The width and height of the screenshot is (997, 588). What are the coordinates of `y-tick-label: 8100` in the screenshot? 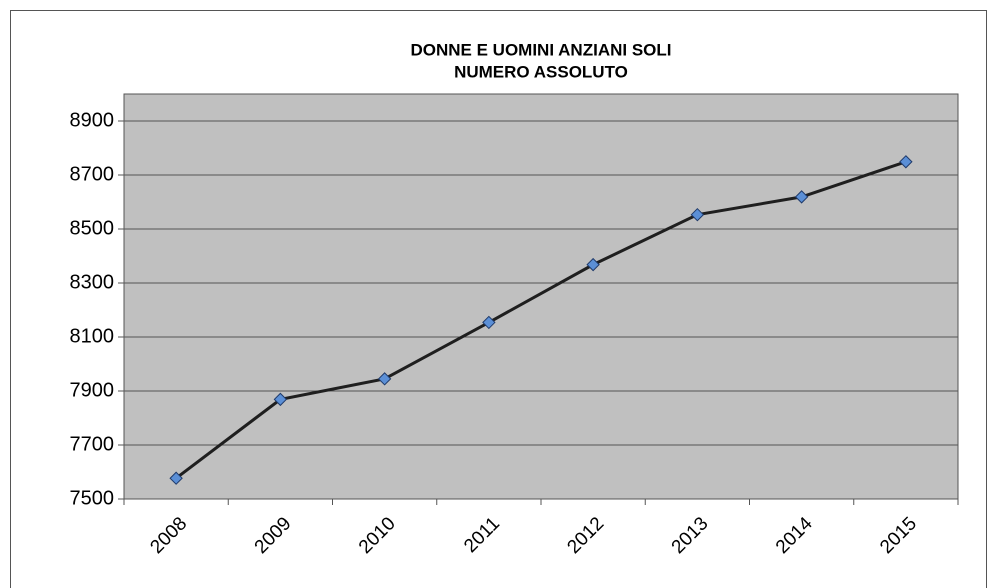 It's located at (92, 336).